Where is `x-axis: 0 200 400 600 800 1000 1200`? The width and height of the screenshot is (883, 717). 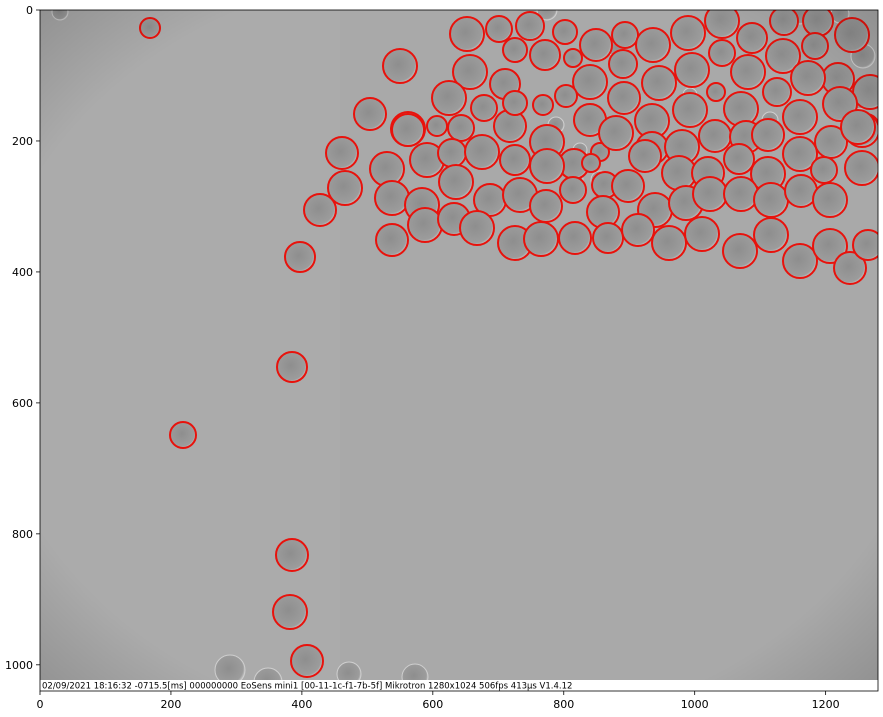
x-axis: 0 200 400 600 800 1000 1200 is located at coordinates (438, 701).